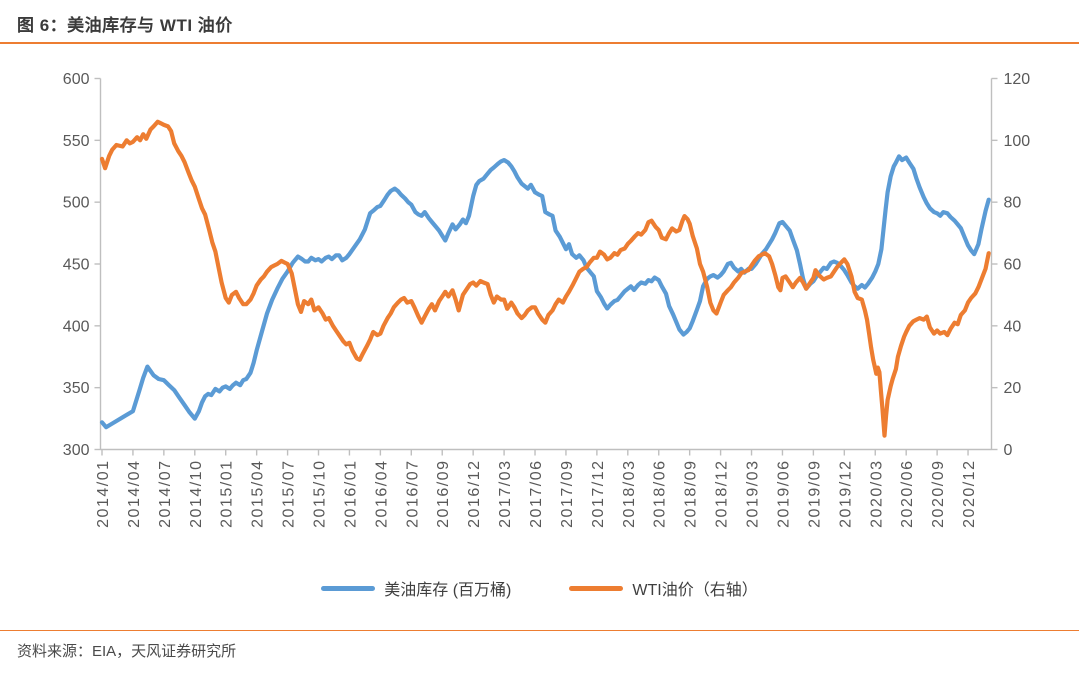 This screenshot has height=676, width=1079. What do you see at coordinates (567, 494) in the screenshot?
I see `x-axis-tick-label: 2017/09` at bounding box center [567, 494].